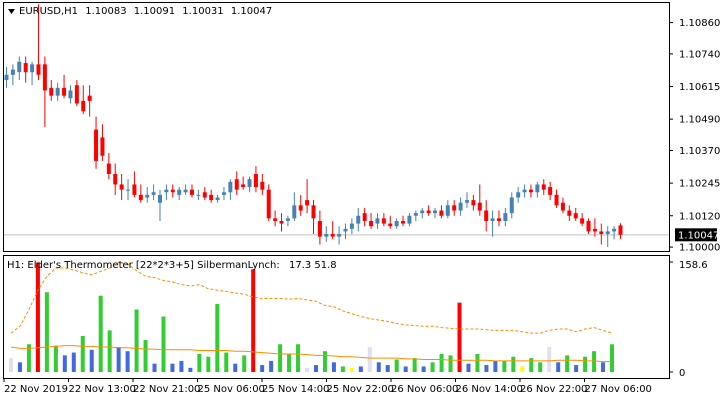  Describe the element at coordinates (699, 216) in the screenshot. I see `price-axis-label: 1.10120` at that location.